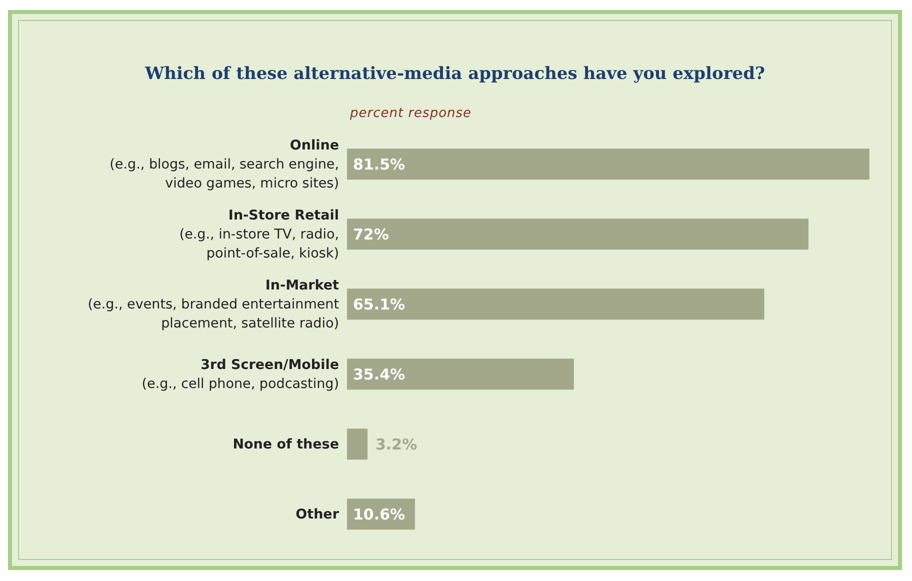 This screenshot has height=581, width=912. Describe the element at coordinates (455, 74) in the screenshot. I see `chart-title: Which of these alternative-media approaches have you explored?` at that location.